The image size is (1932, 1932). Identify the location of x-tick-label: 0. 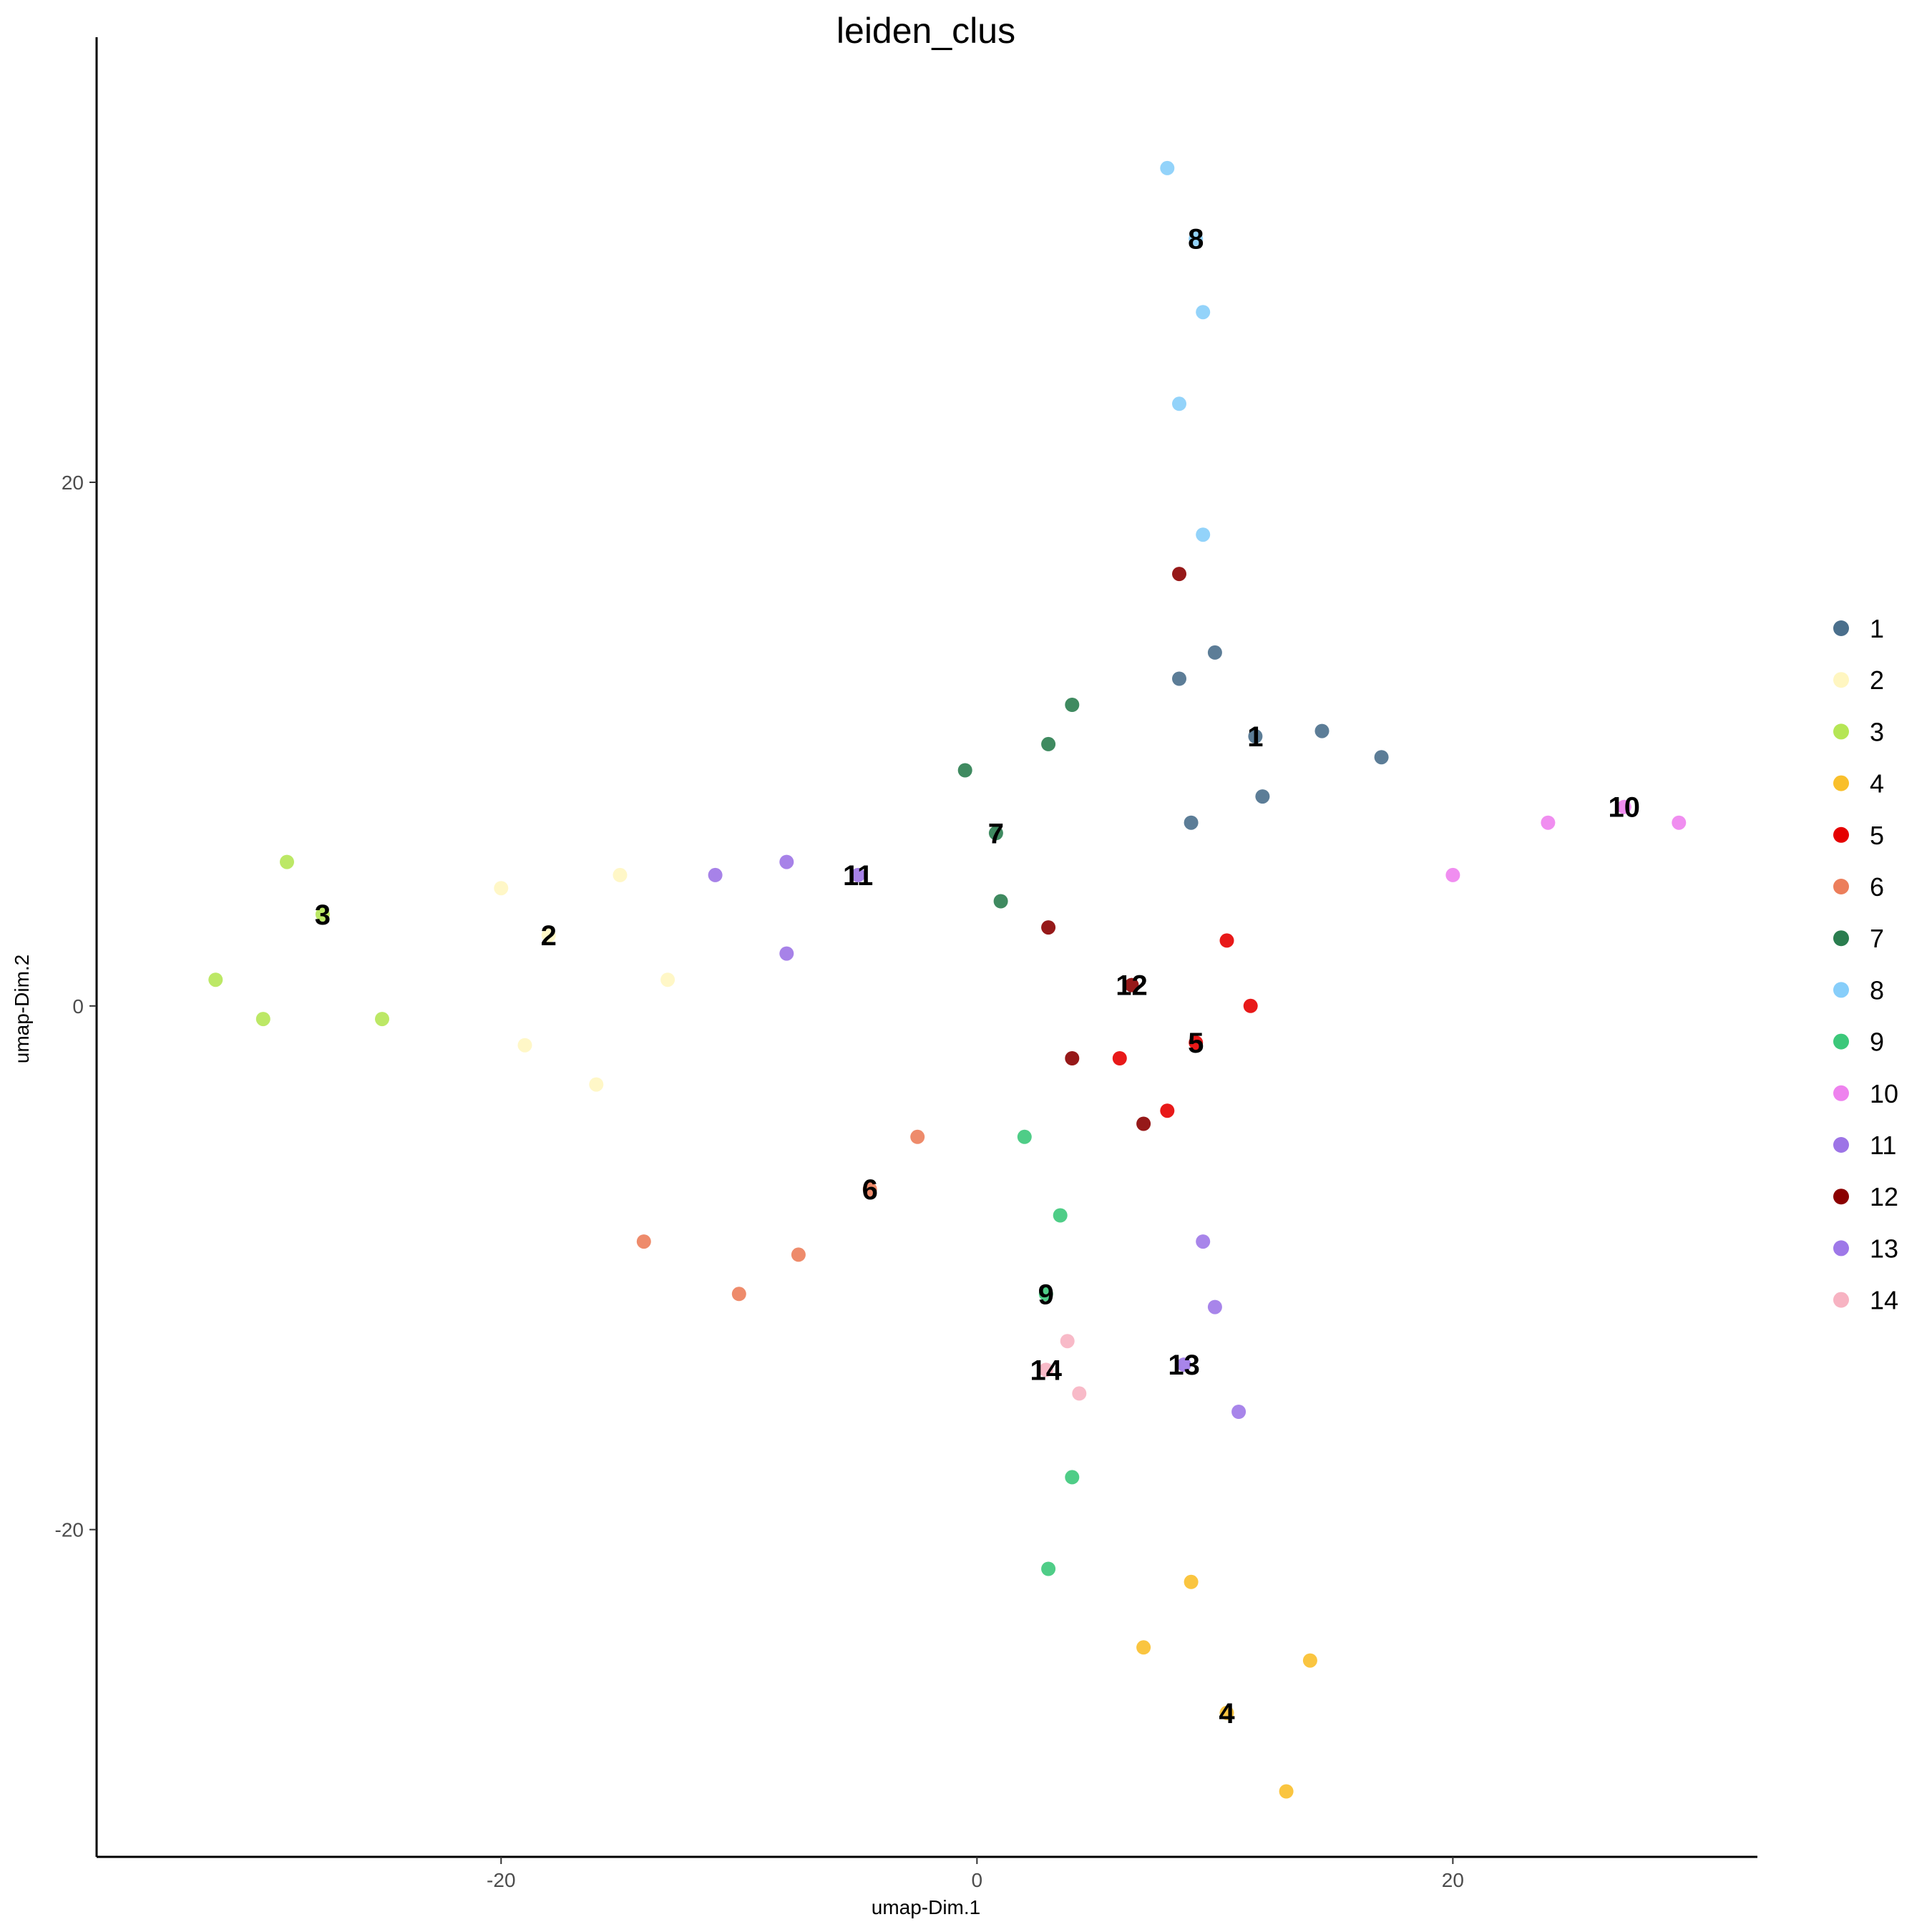
(977, 1880).